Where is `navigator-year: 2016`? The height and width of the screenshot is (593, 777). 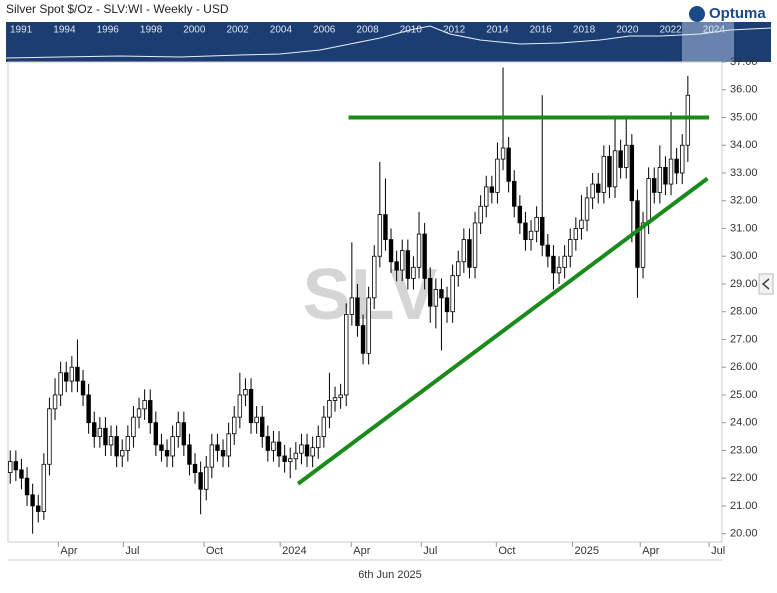 navigator-year: 2016 is located at coordinates (541, 30).